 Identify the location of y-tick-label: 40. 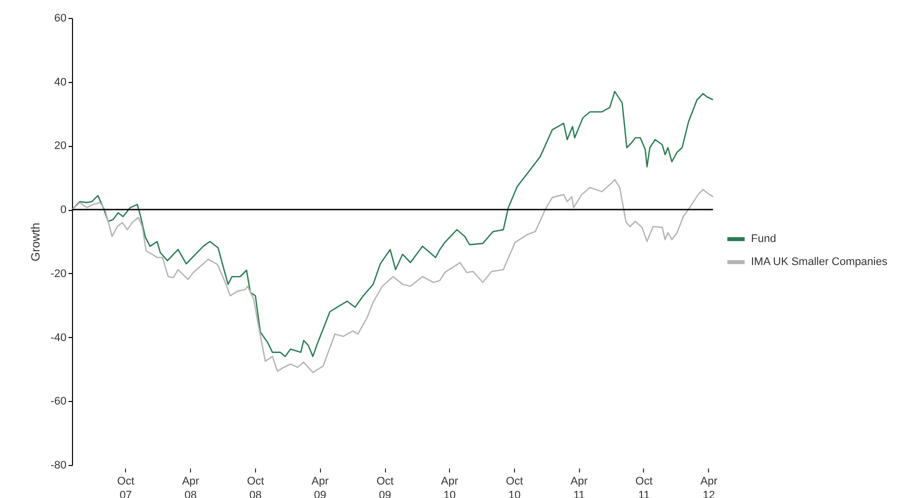
(60, 82).